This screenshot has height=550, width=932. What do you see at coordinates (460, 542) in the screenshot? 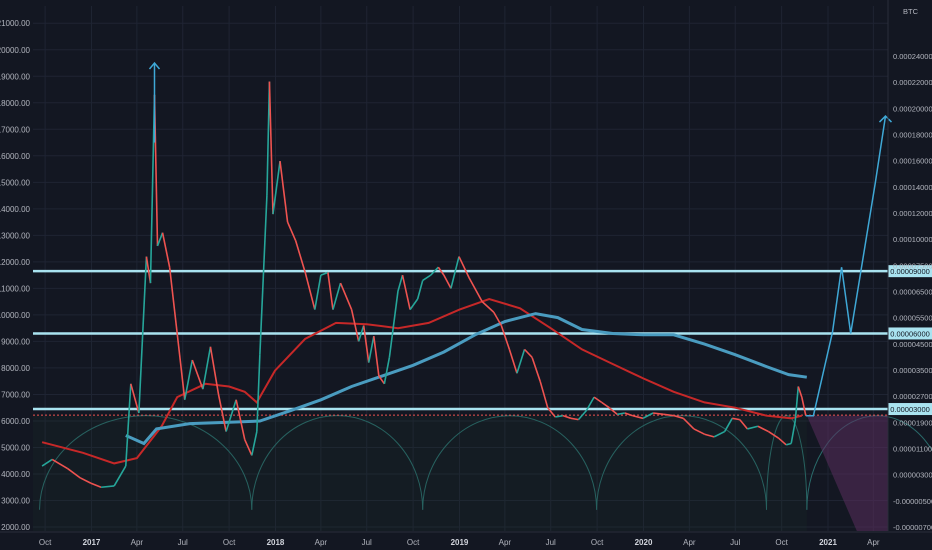
I see `x-tick-label: 2019` at bounding box center [460, 542].